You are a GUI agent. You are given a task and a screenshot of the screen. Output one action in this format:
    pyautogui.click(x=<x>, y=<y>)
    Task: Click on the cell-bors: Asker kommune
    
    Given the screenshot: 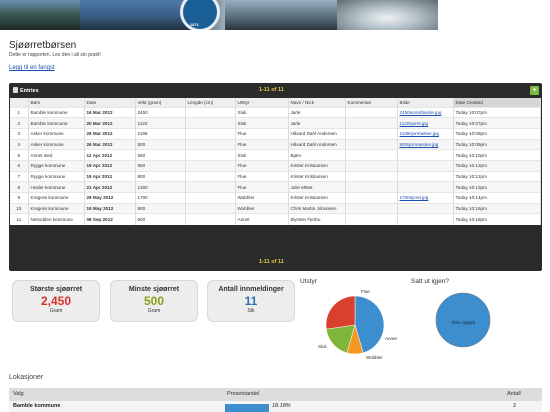 What is the action you would take?
    pyautogui.click(x=56, y=144)
    